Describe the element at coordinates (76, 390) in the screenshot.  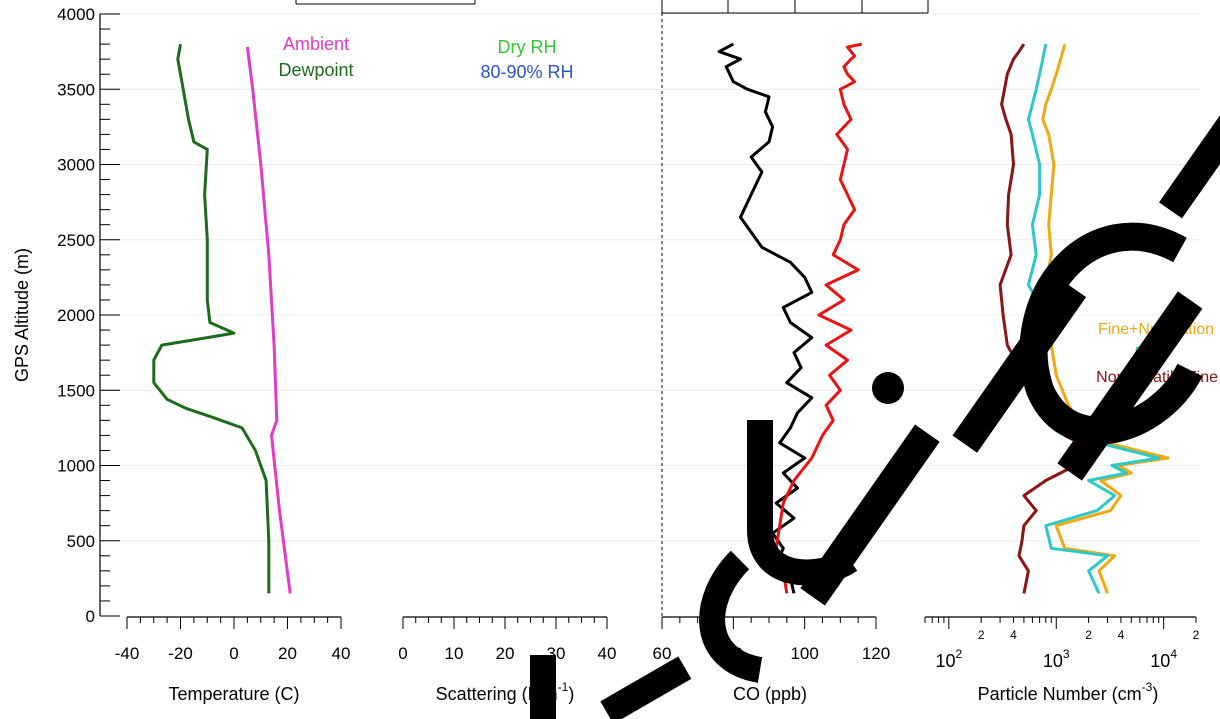
I see `y-tick-label: 1500` at that location.